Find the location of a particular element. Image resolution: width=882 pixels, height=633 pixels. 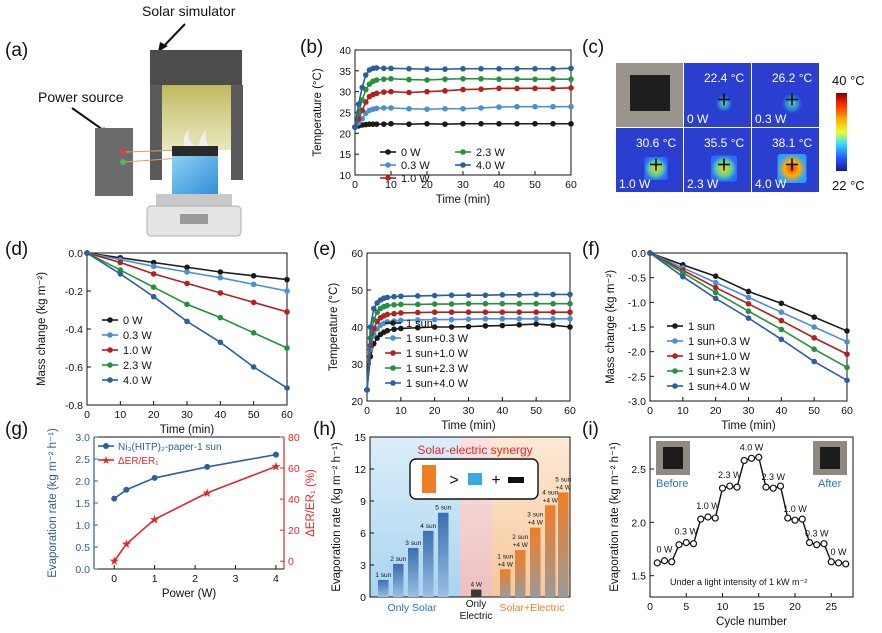

synergy-cyan-bar is located at coordinates (475, 479).